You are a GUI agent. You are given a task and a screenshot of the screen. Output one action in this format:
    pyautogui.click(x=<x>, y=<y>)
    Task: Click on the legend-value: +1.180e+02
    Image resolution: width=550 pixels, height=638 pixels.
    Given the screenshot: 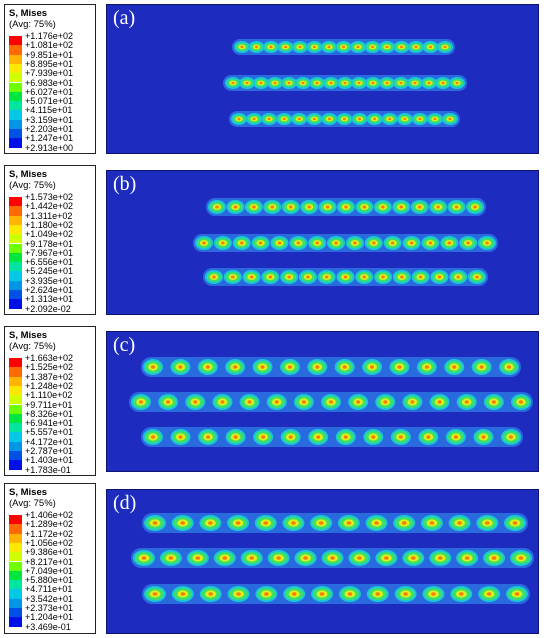 What is the action you would take?
    pyautogui.click(x=49, y=224)
    